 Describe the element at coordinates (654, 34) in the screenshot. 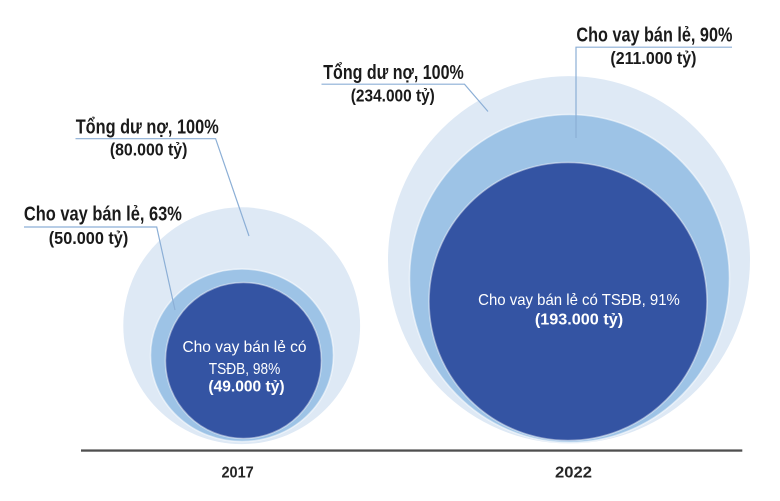

I see `svg-text: Cho vay bán lẻ, 90%` at that location.